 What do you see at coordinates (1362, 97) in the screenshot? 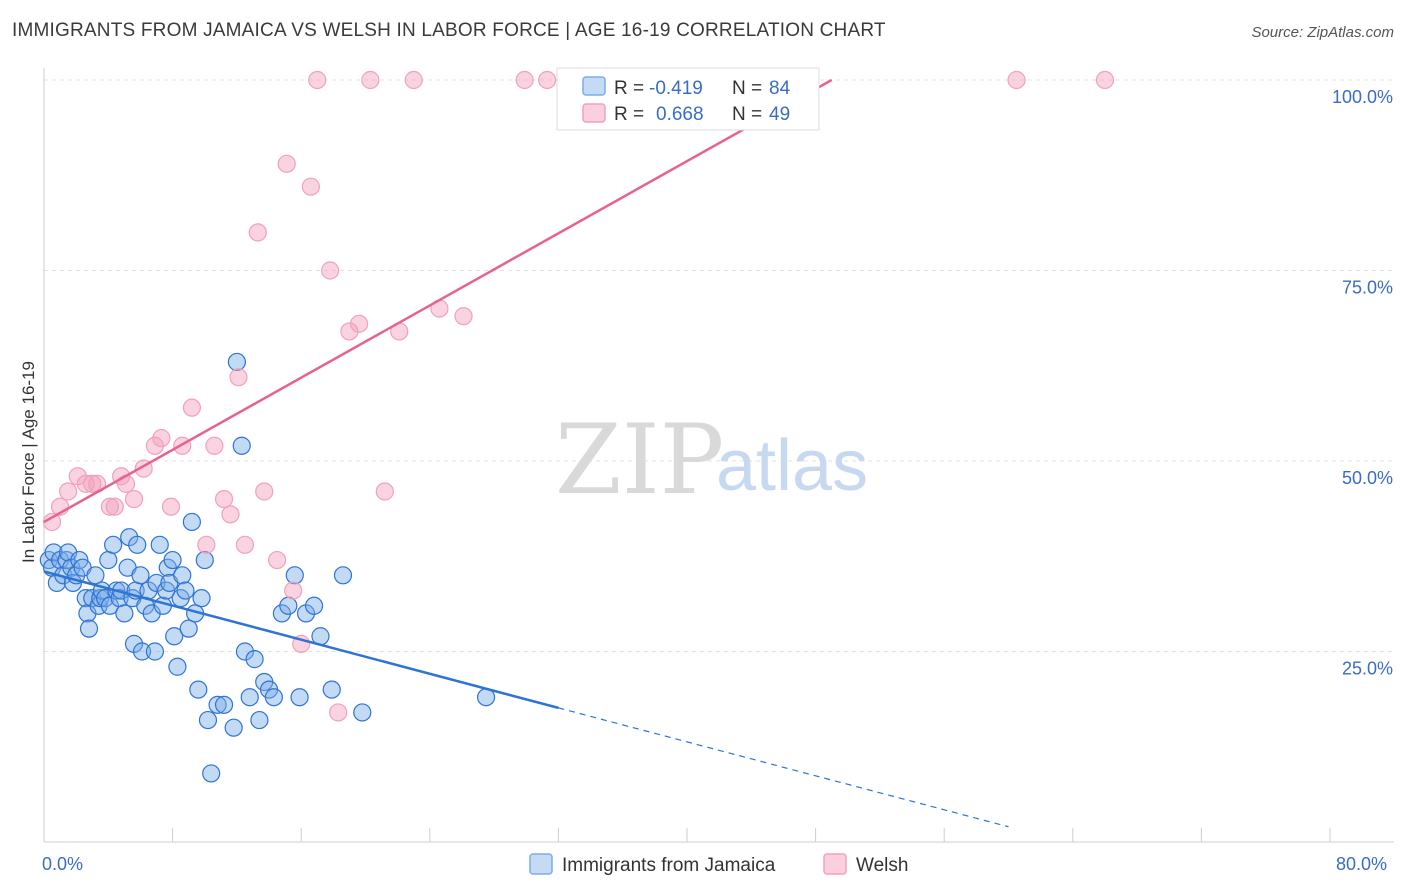
I see `y-tick-label-3: 100.0%` at bounding box center [1362, 97].